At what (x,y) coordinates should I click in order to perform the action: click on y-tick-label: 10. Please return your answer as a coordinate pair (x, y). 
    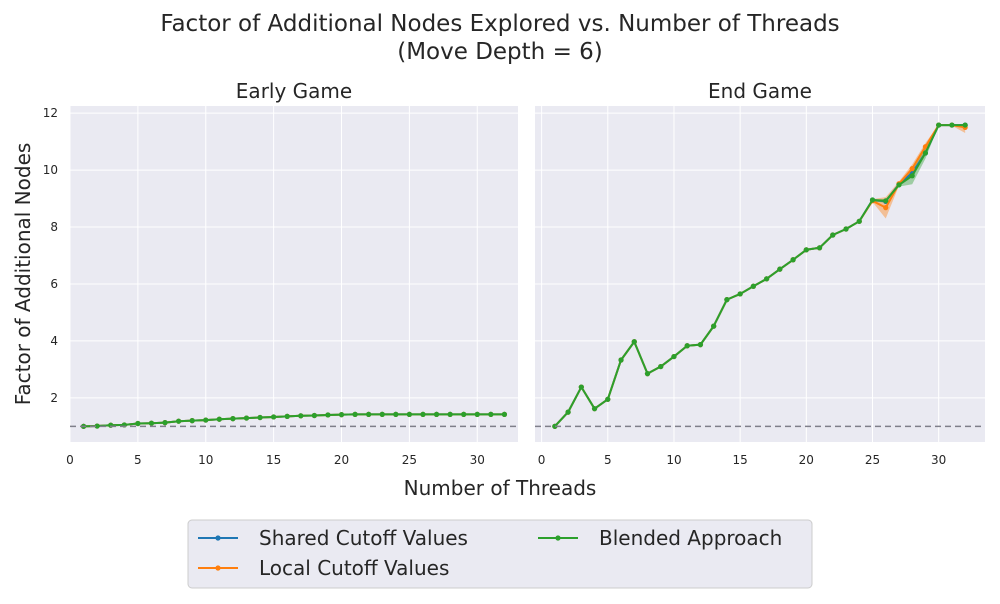
    Looking at the image, I should click on (50, 170).